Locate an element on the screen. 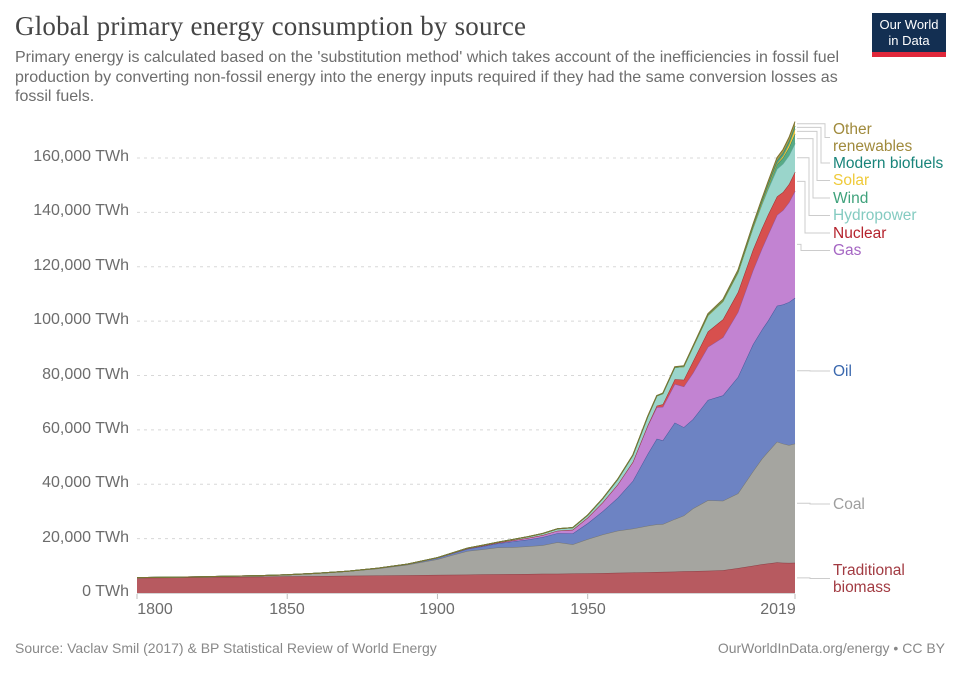 The height and width of the screenshot is (678, 960). legend-label-nuclear: Nuclear is located at coordinates (859, 233).